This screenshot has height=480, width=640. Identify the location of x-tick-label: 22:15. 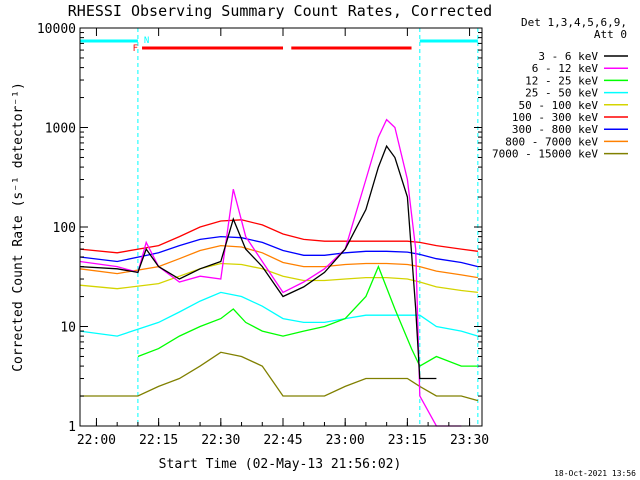
(158, 440).